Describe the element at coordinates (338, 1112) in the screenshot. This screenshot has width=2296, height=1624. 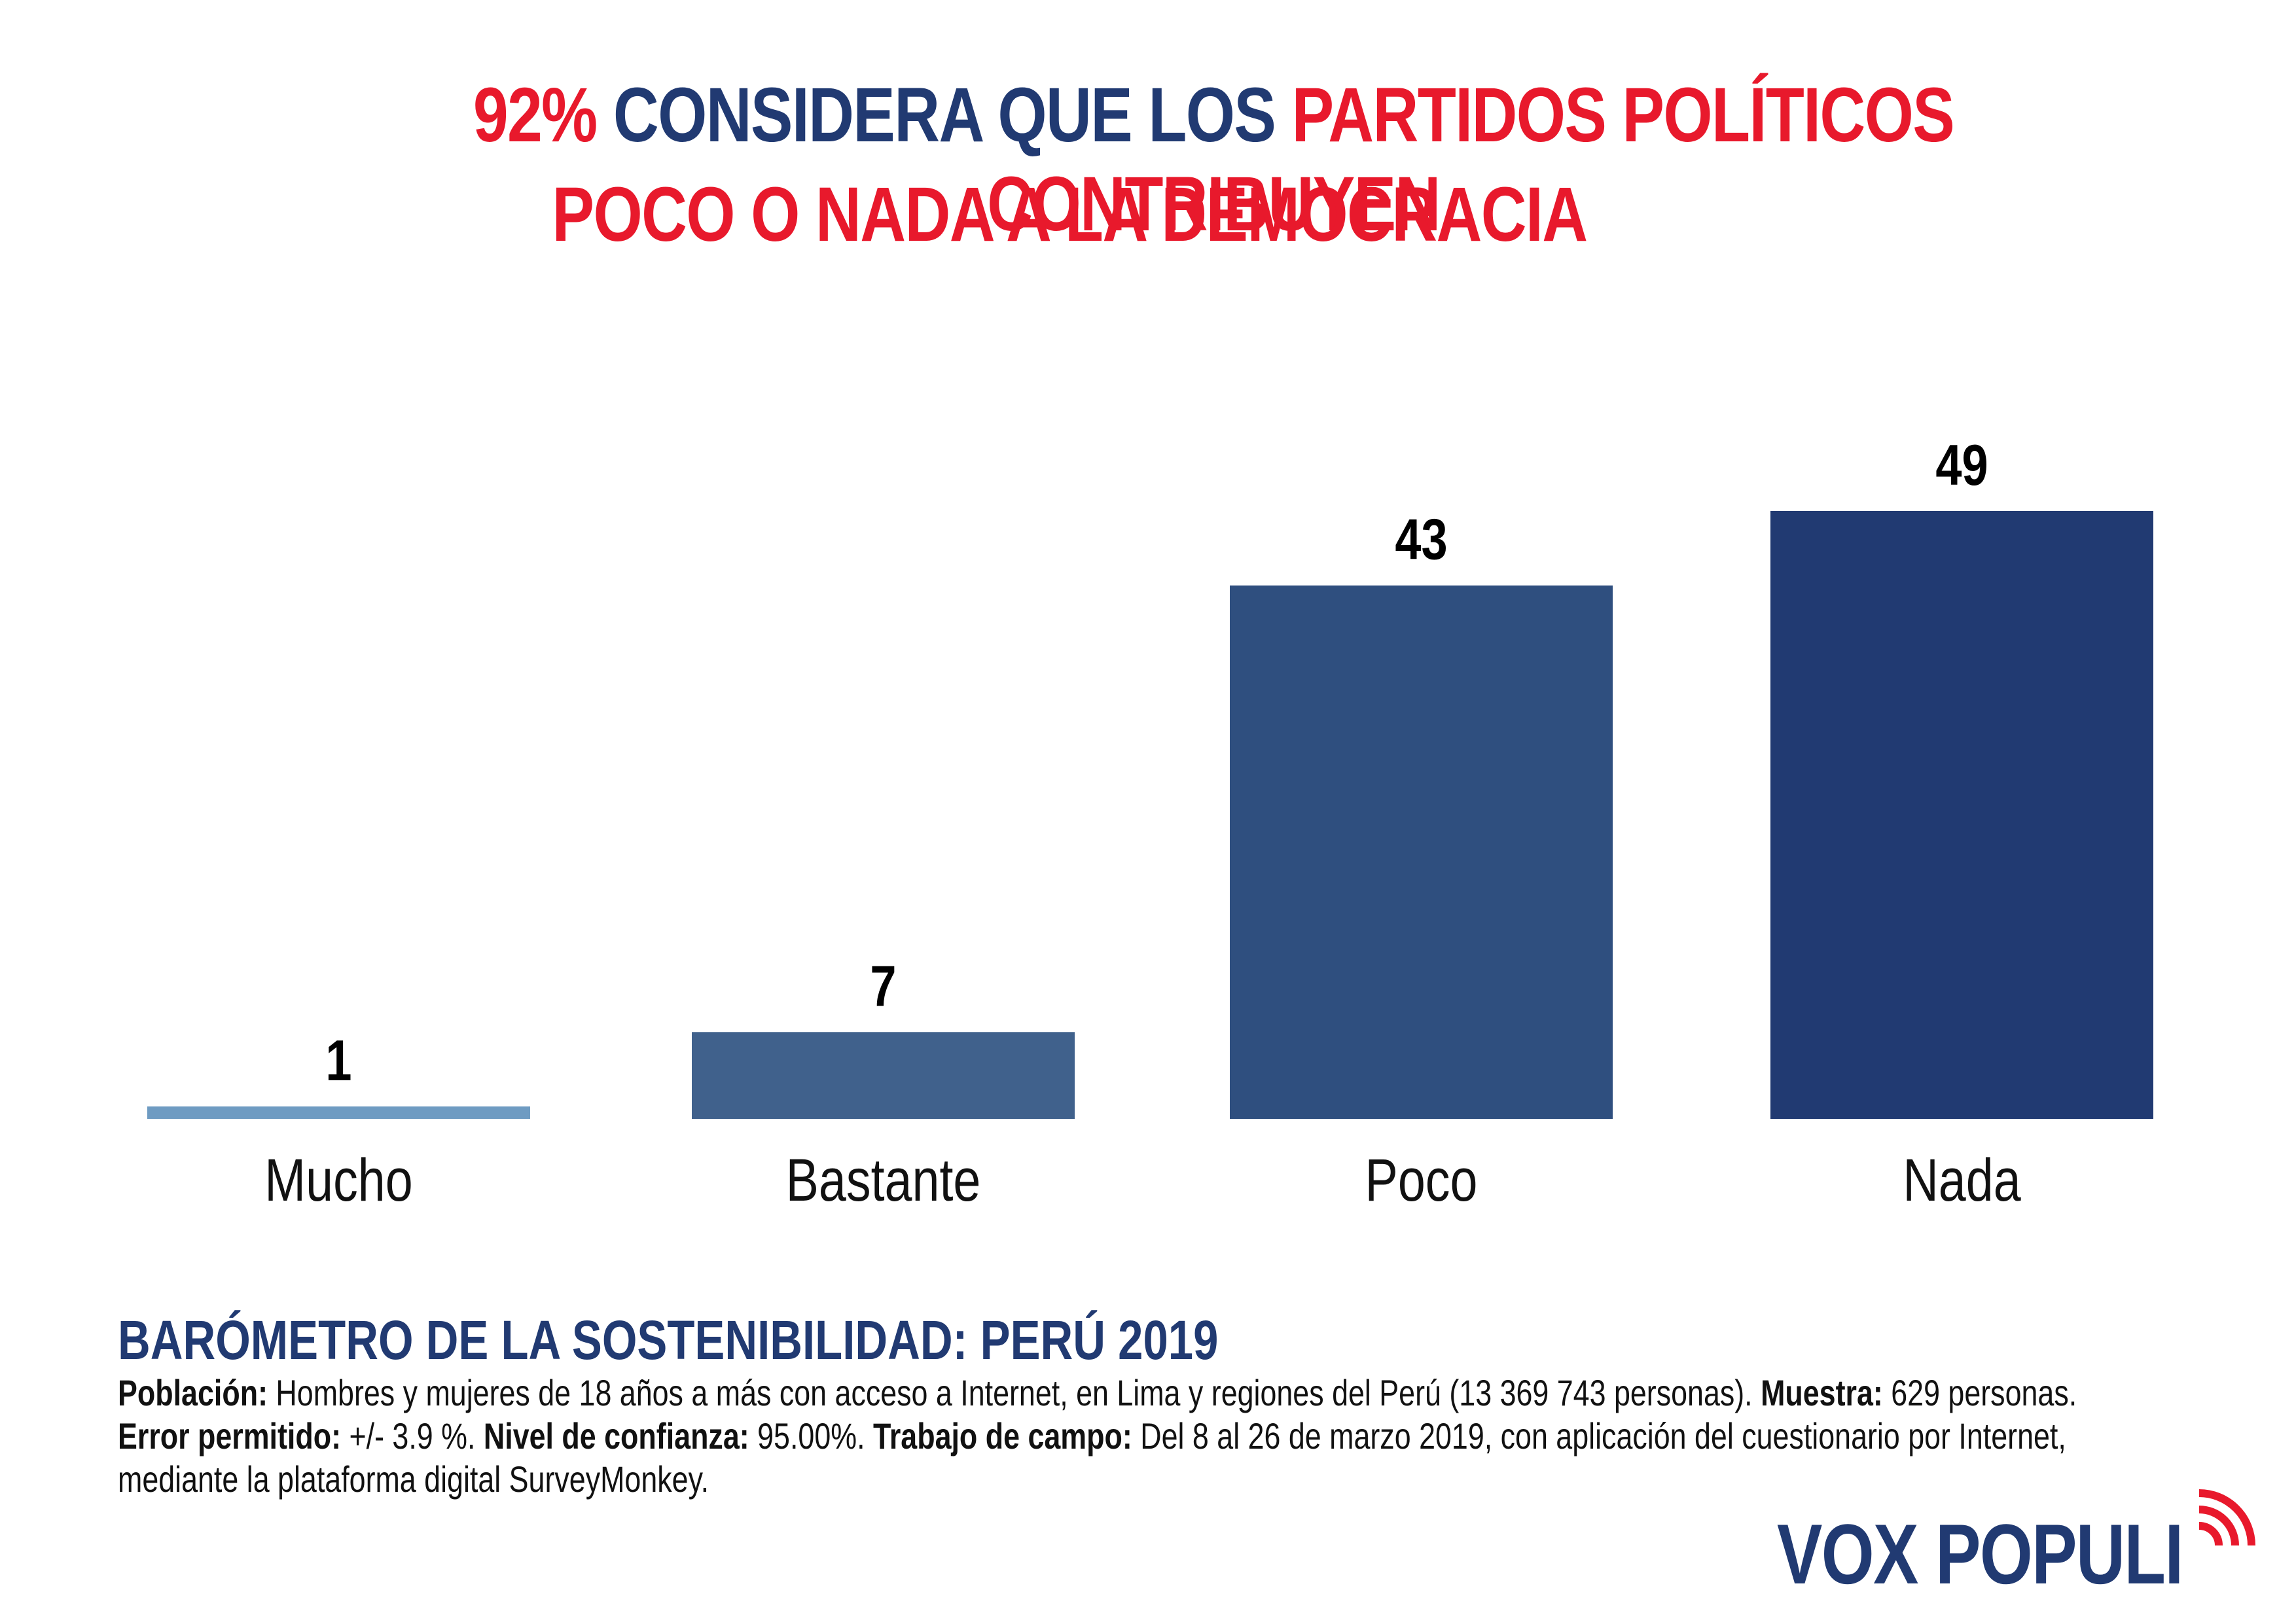
I see `bar-mucho` at that location.